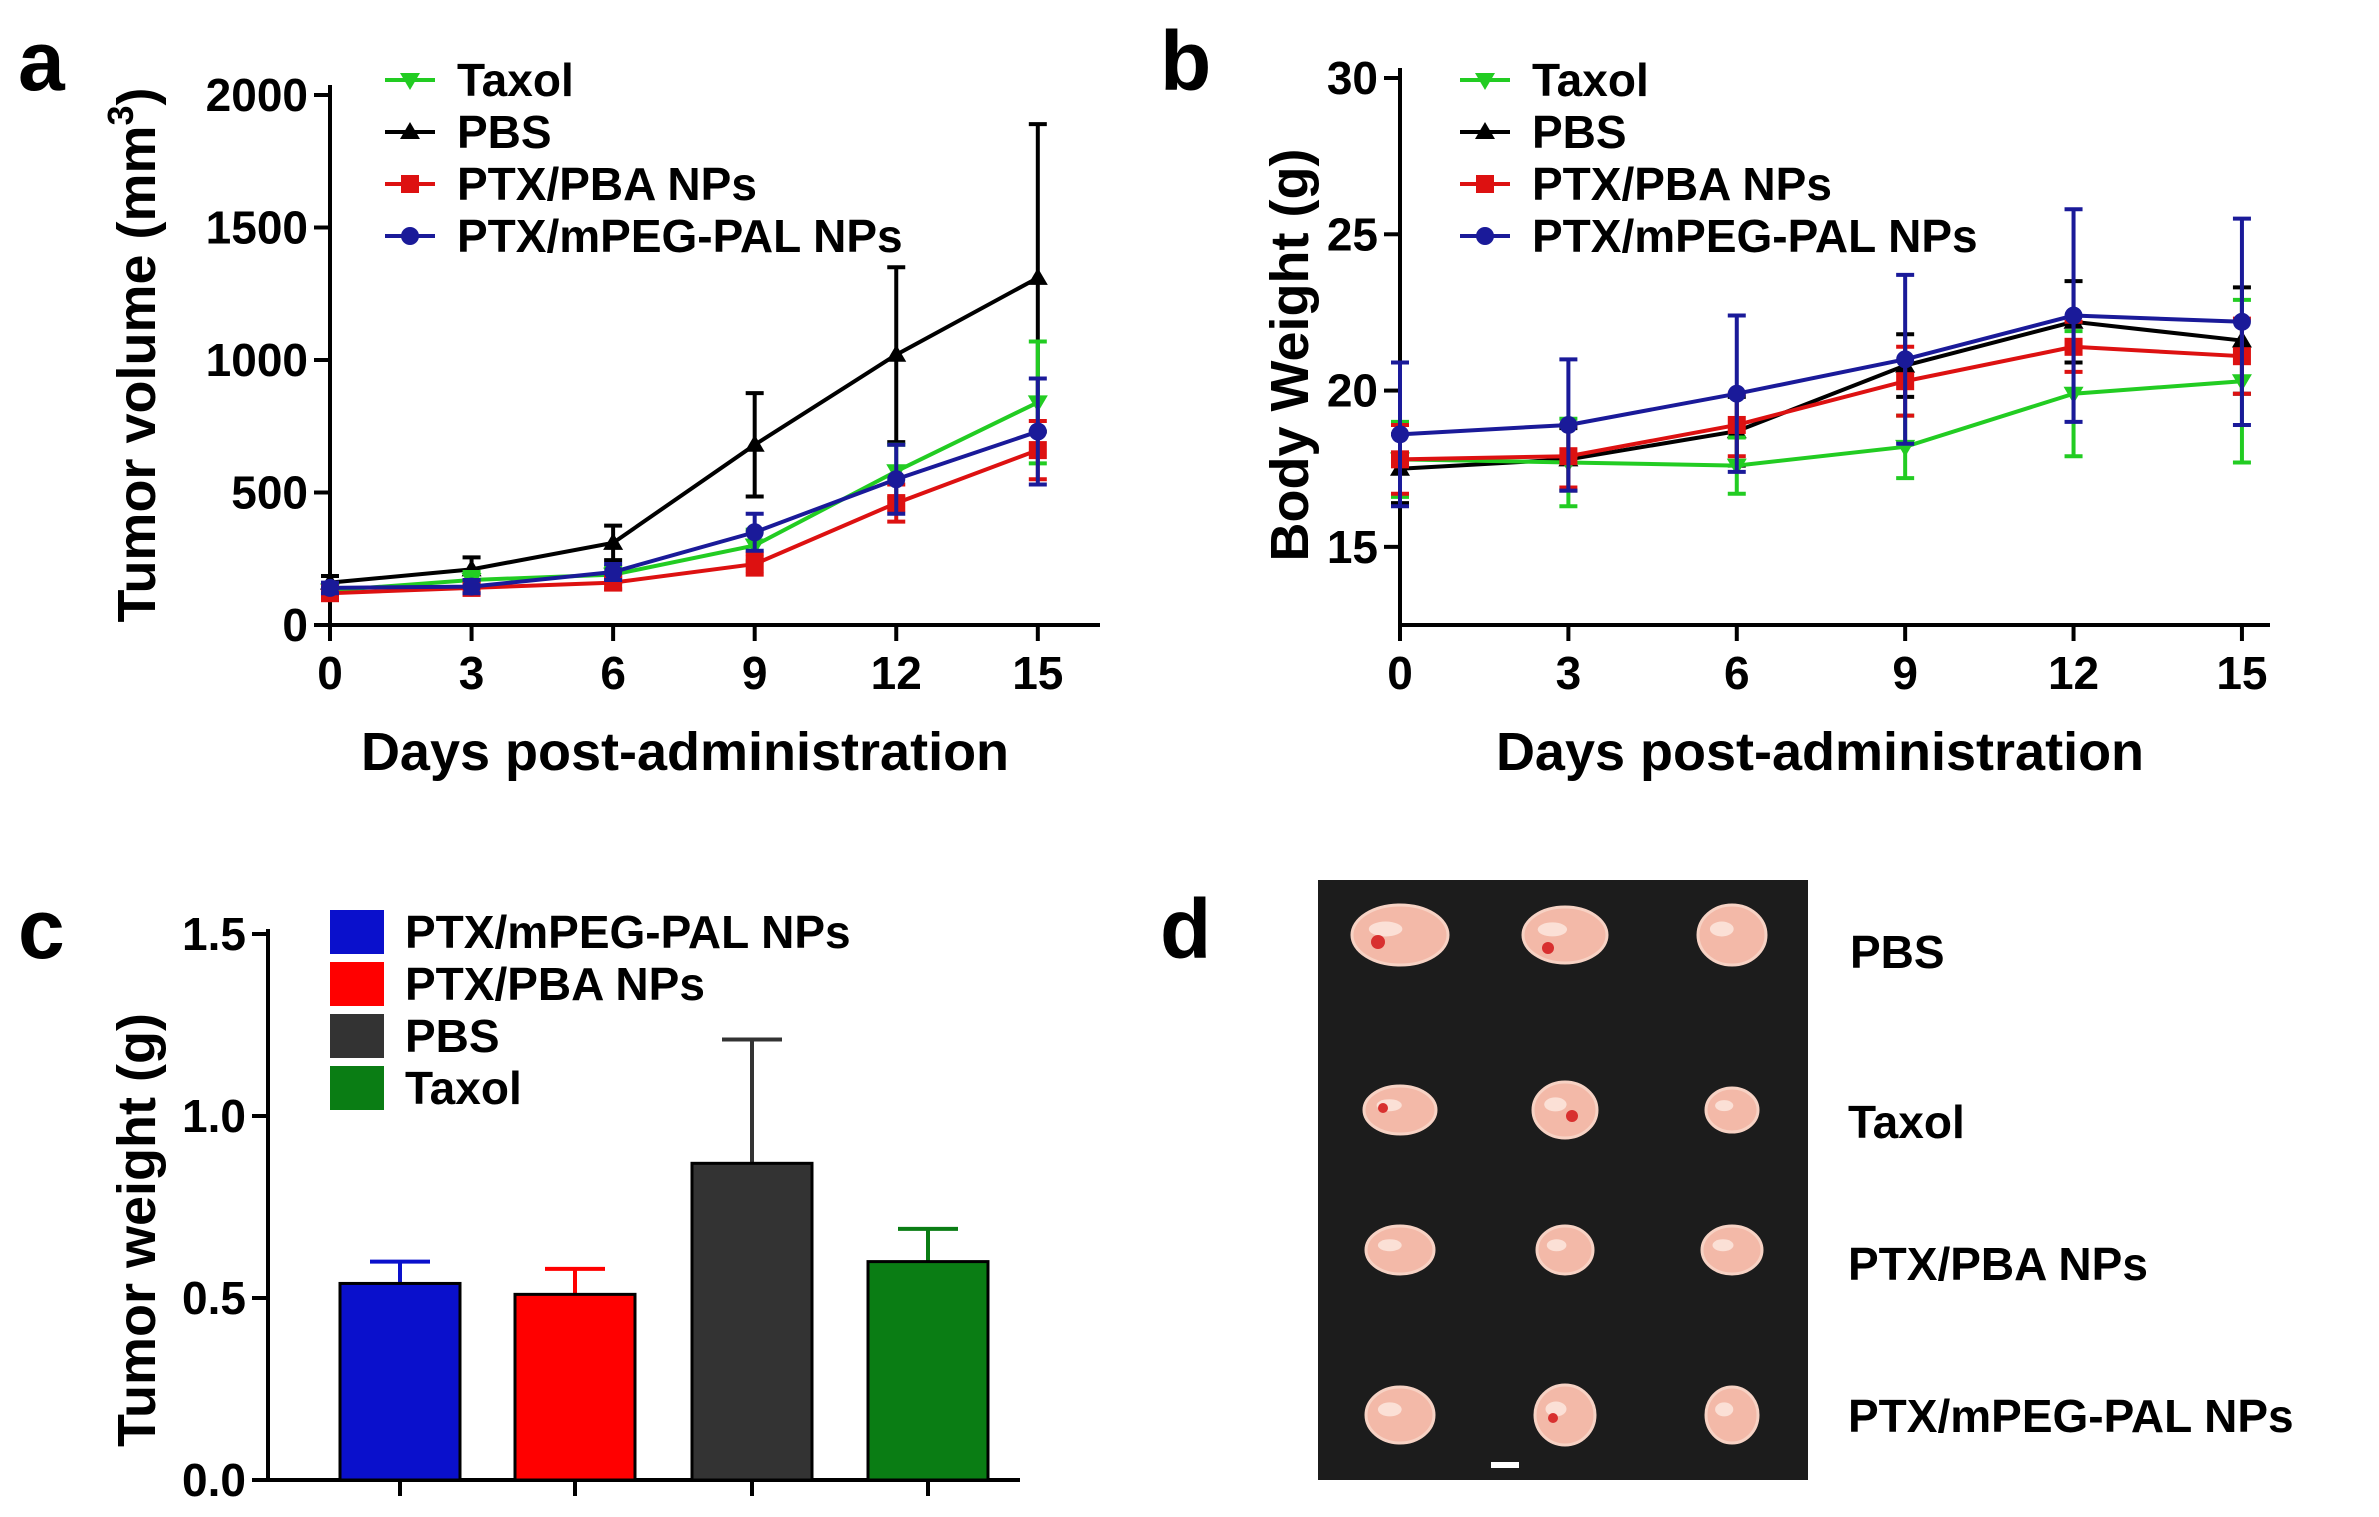  What do you see at coordinates (214, 1298) in the screenshot?
I see `y-tick-label: 0.5` at bounding box center [214, 1298].